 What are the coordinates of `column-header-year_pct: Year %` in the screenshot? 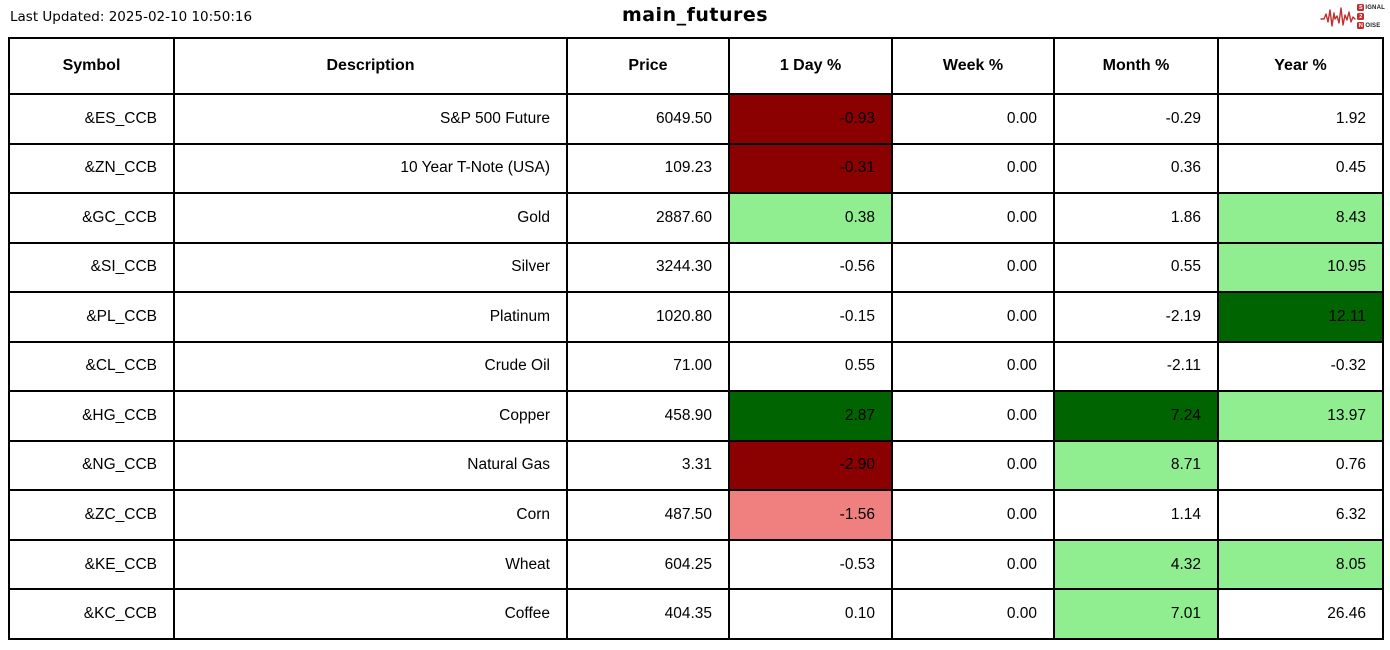 It's located at (1300, 66).